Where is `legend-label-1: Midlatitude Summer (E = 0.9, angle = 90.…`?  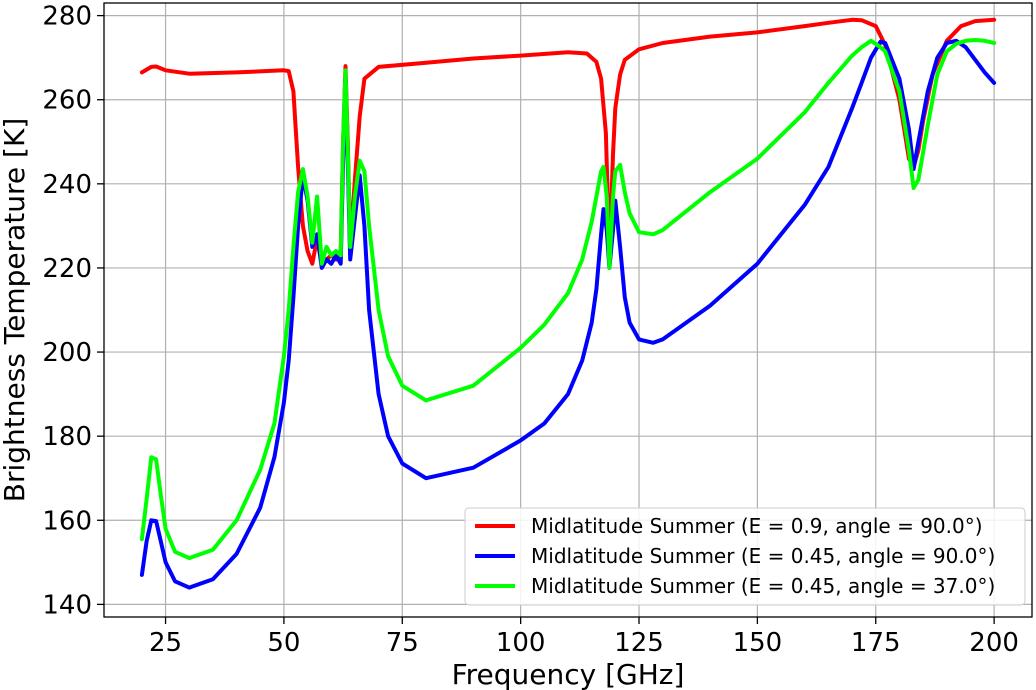
legend-label-1: Midlatitude Summer (E = 0.9, angle = 90.… is located at coordinates (757, 526).